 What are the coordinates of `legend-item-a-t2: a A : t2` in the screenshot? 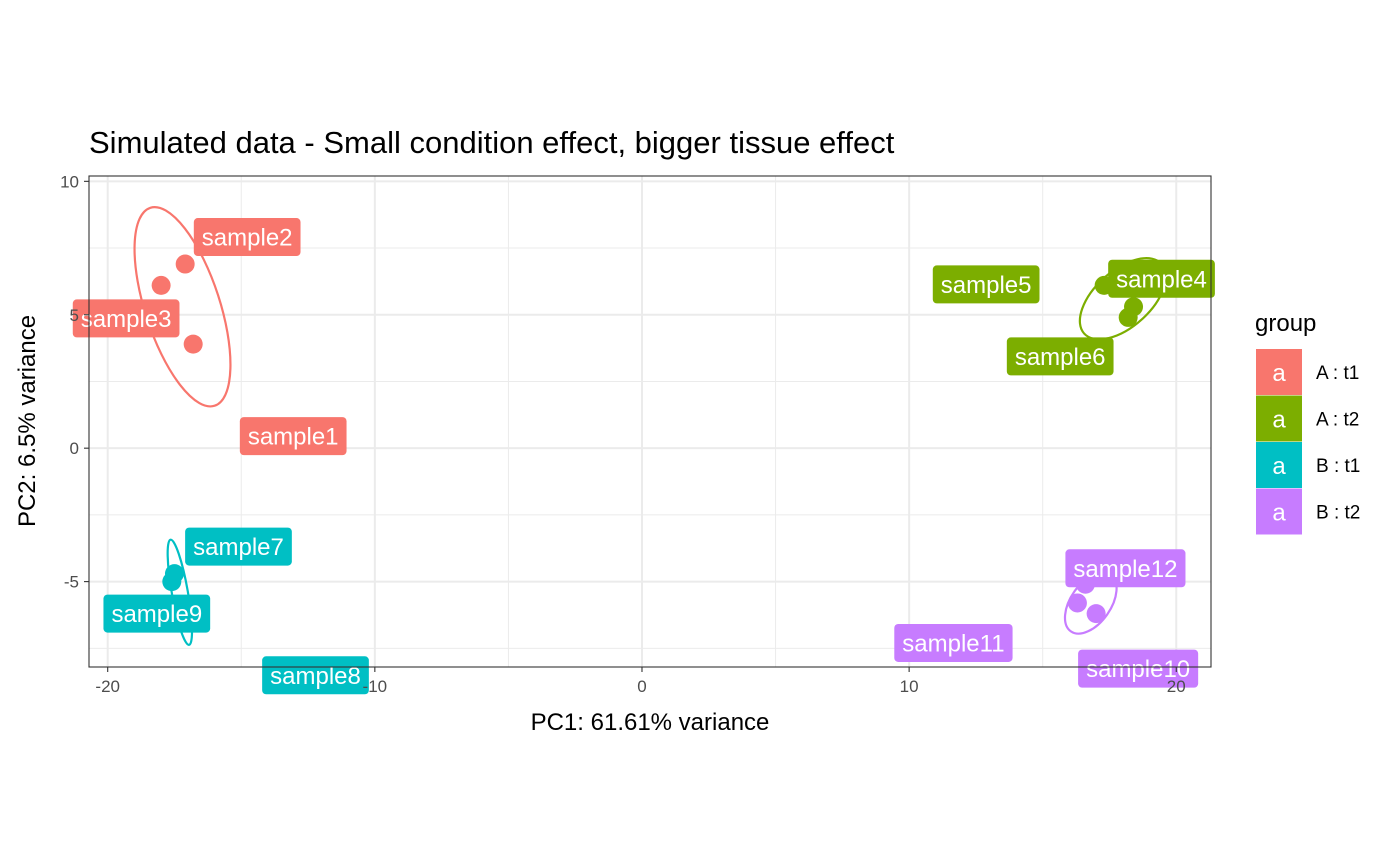 It's located at (1307, 418).